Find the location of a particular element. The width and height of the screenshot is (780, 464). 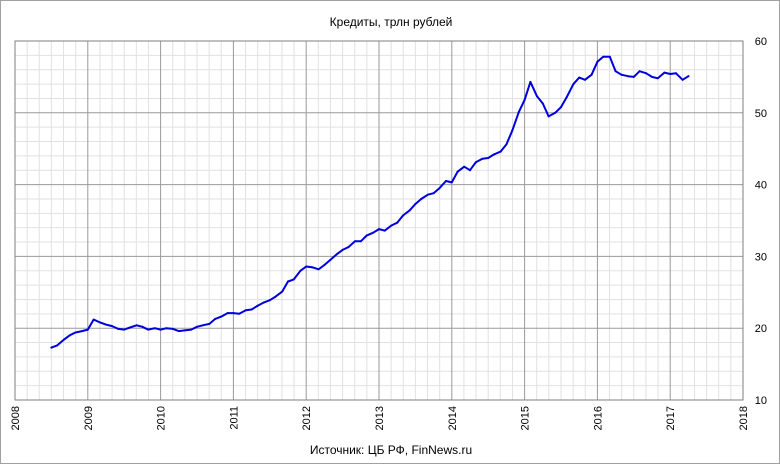

y-tick-label: 50 is located at coordinates (761, 114).